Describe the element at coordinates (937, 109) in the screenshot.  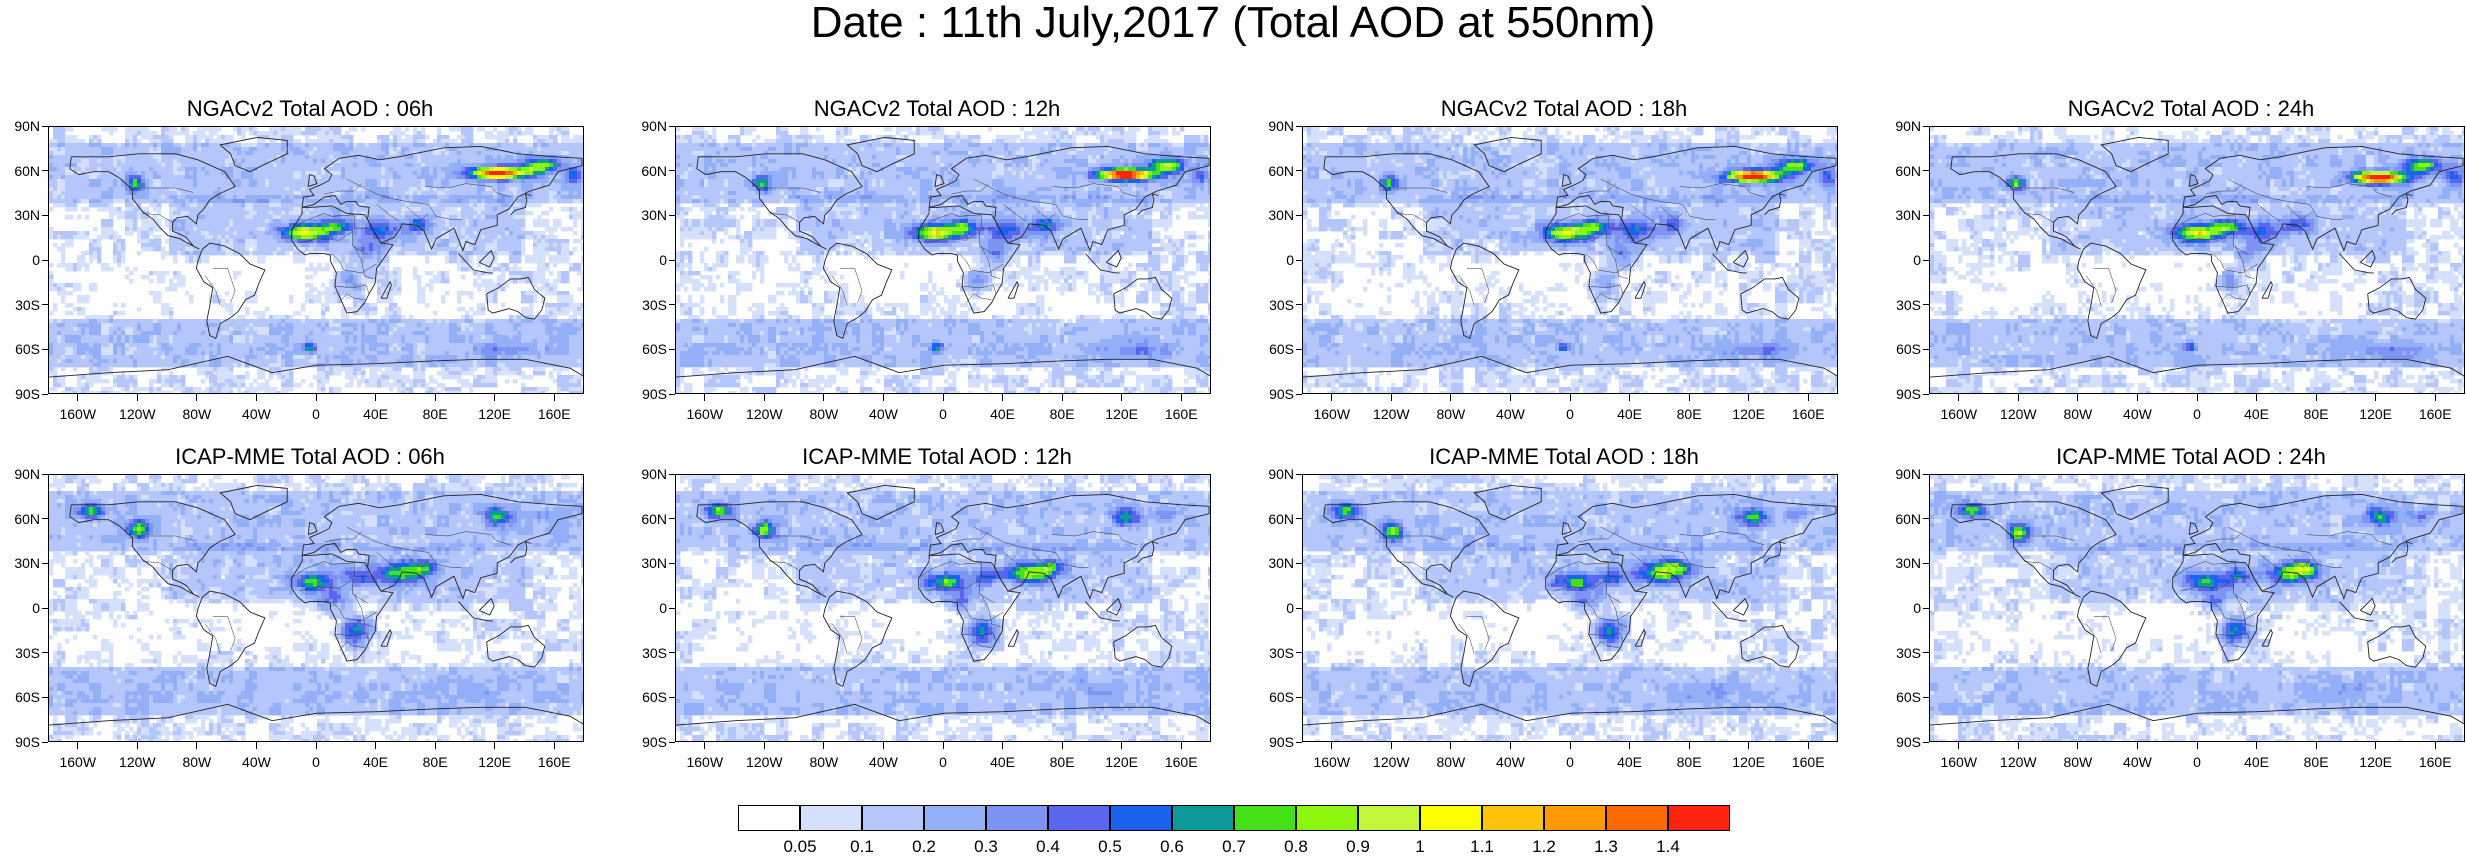
I see `panel-title: NGACv2 Total AOD : 12h` at that location.